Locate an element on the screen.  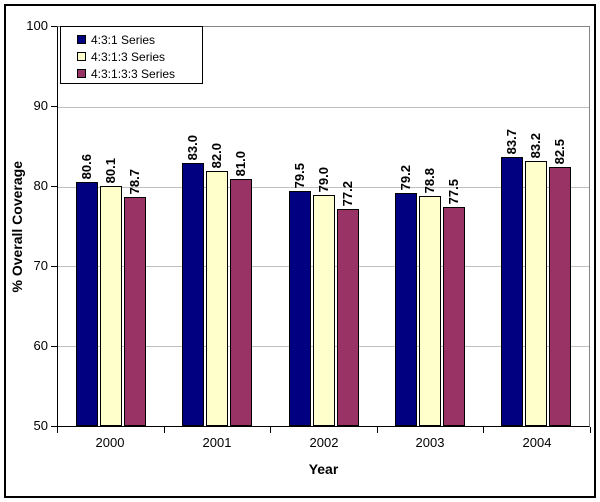
bar-value-label: 83.2 is located at coordinates (535, 145).